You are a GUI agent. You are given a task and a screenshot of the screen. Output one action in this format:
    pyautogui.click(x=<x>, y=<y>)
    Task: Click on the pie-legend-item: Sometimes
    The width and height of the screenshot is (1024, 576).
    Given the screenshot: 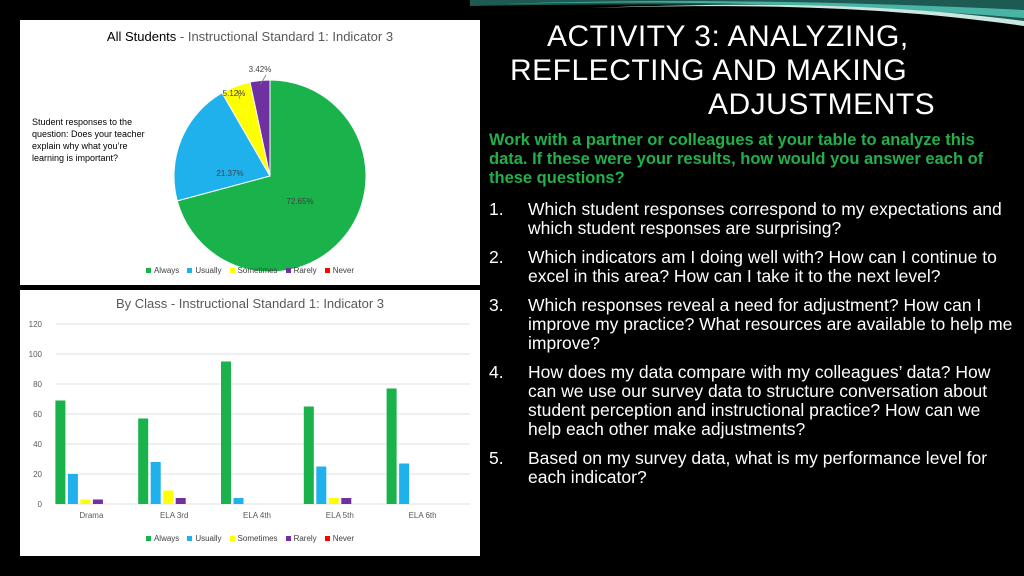 What is the action you would take?
    pyautogui.click(x=253, y=270)
    